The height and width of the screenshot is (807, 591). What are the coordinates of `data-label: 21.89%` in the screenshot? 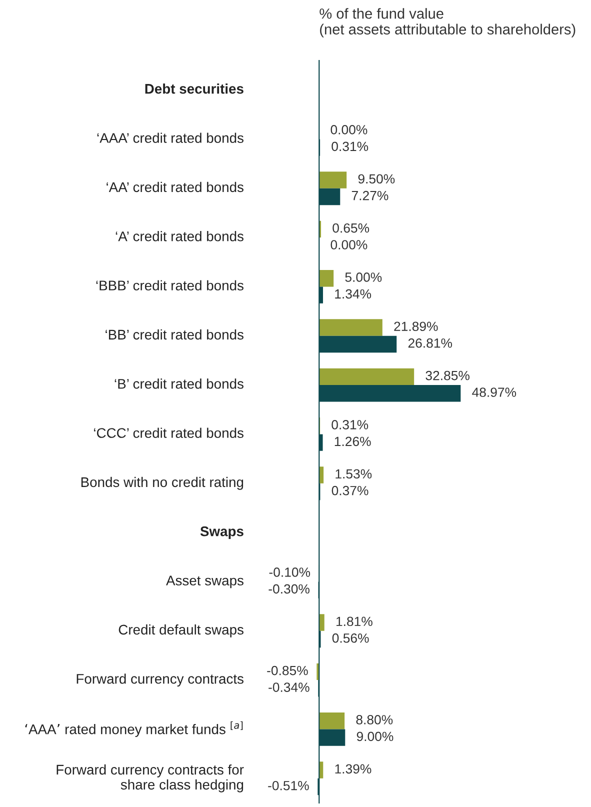 It's located at (416, 327).